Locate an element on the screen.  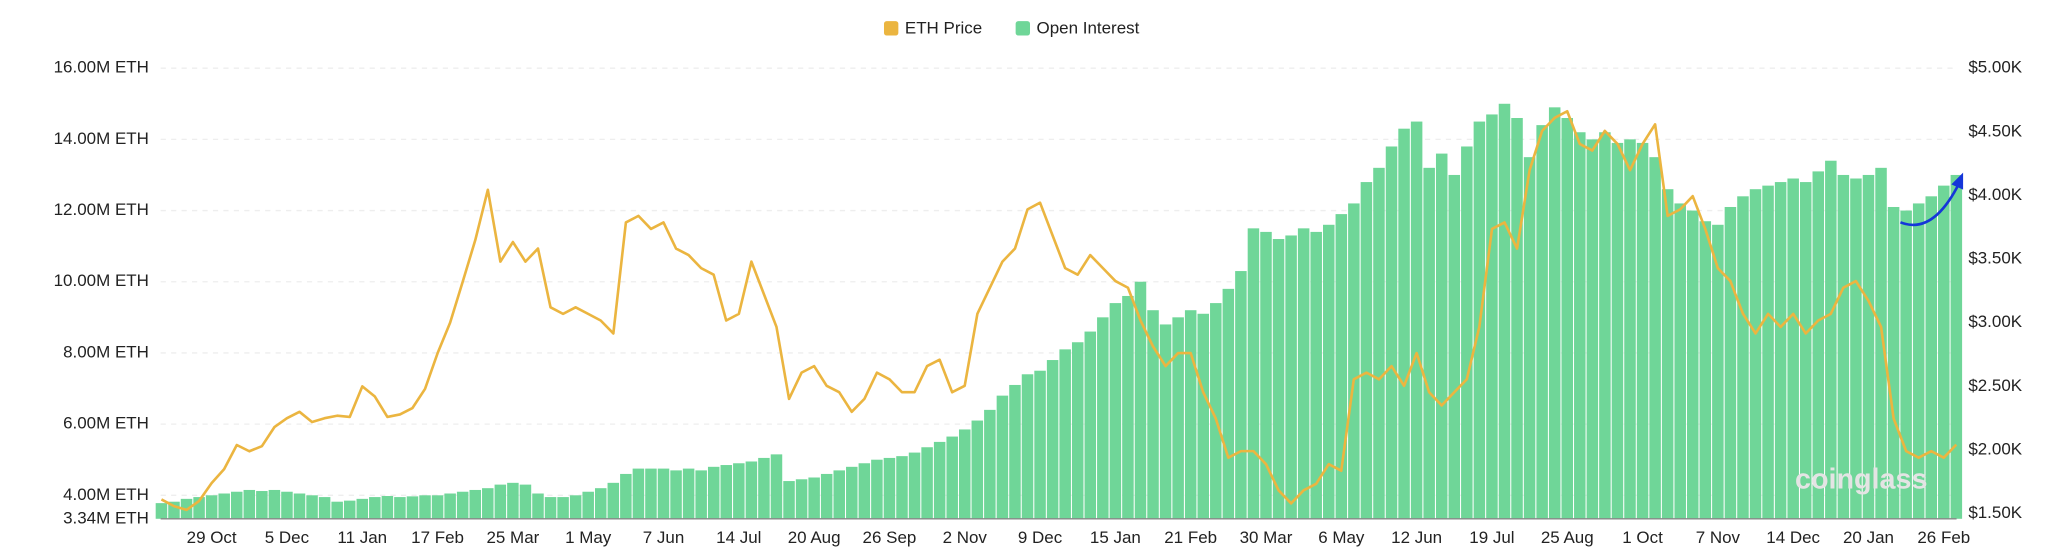
x-tick-label: 15 Jan is located at coordinates (1115, 537).